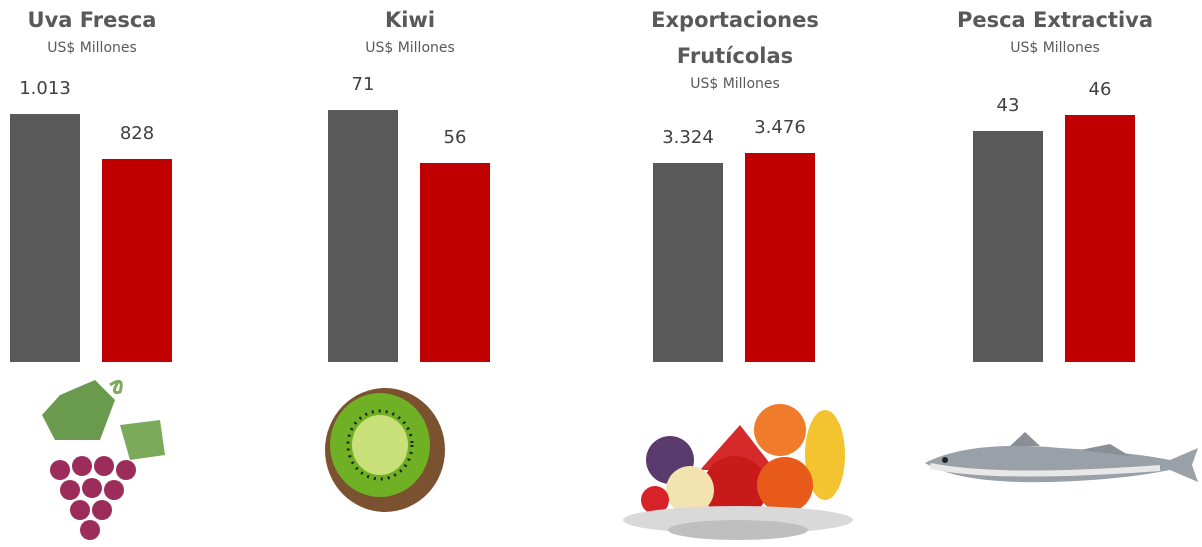 The width and height of the screenshot is (1202, 547). I want to click on chart-title: Exportaciones Frutícolas, so click(735, 38).